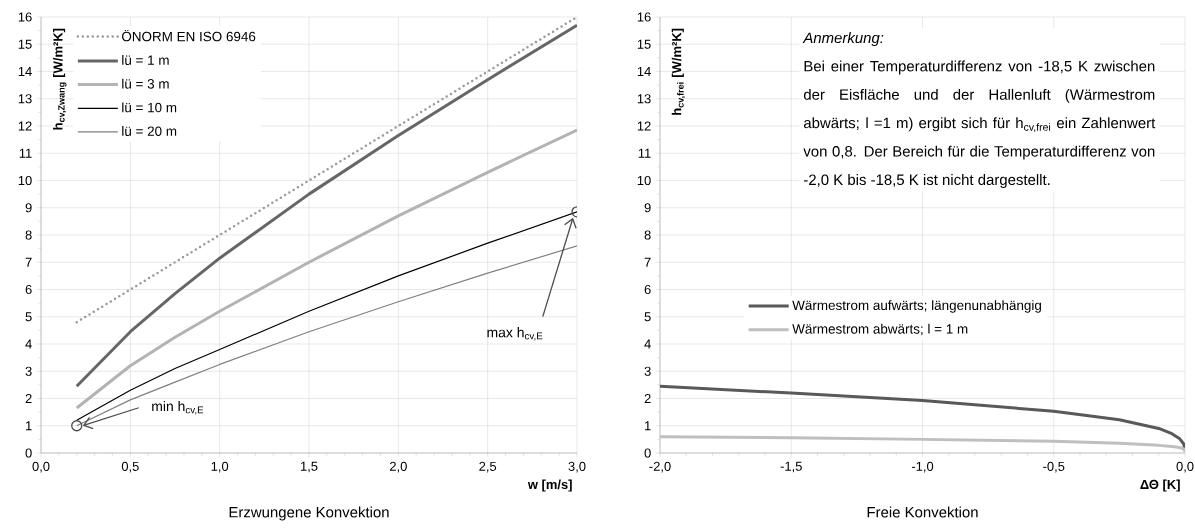 Image resolution: width=1195 pixels, height=530 pixels. I want to click on x-tick-label: 1,0, so click(220, 467).